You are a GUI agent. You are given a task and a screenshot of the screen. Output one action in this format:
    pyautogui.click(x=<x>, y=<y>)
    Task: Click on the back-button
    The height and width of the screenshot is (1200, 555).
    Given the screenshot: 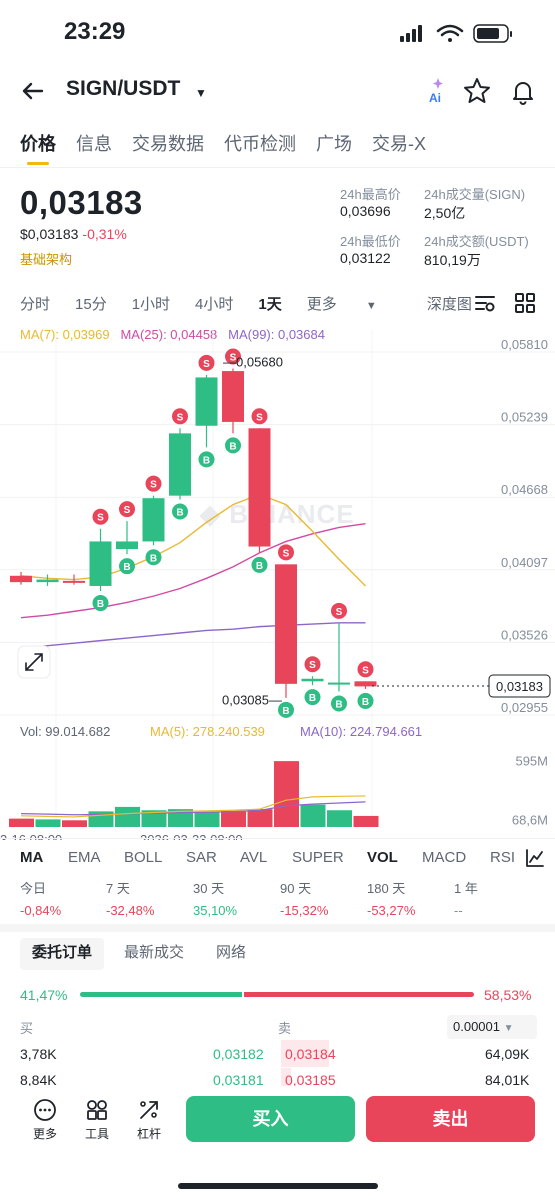 What is the action you would take?
    pyautogui.click(x=33, y=91)
    